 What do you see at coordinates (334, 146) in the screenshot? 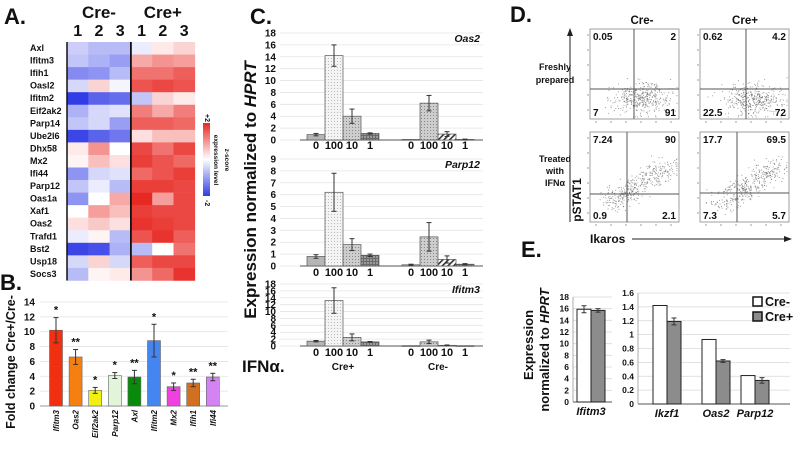
I see `x-tick-label: 100` at bounding box center [334, 146].